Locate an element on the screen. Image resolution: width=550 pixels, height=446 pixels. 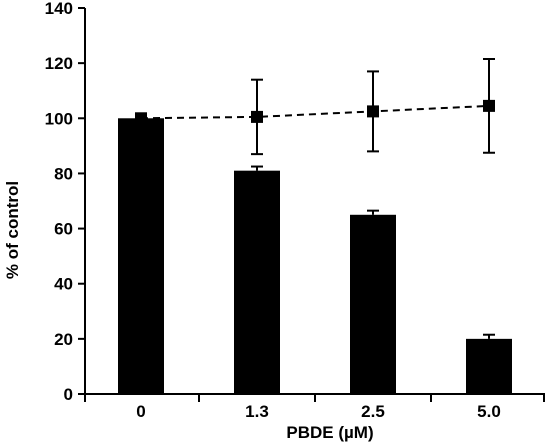
x-tick-label-2: 2.5 is located at coordinates (373, 411).